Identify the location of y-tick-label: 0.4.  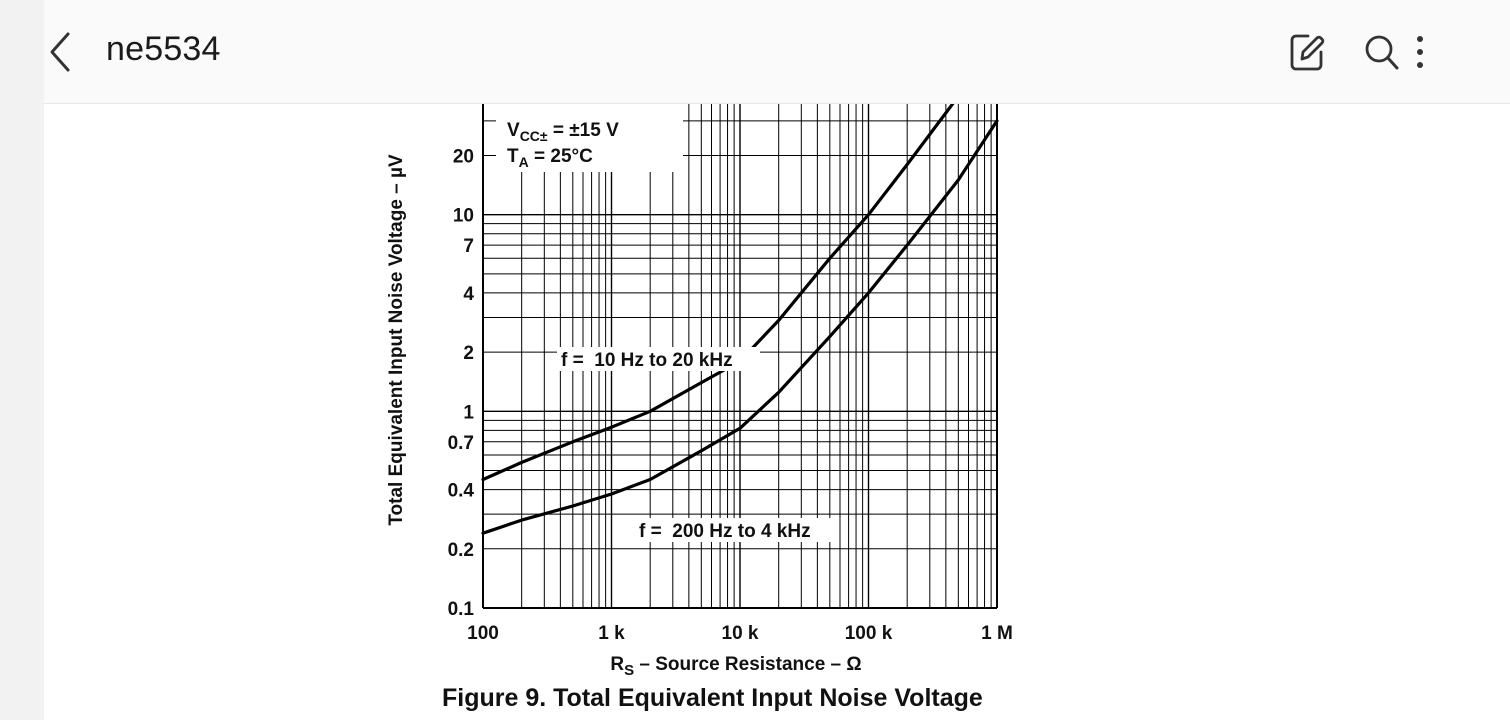
(461, 491).